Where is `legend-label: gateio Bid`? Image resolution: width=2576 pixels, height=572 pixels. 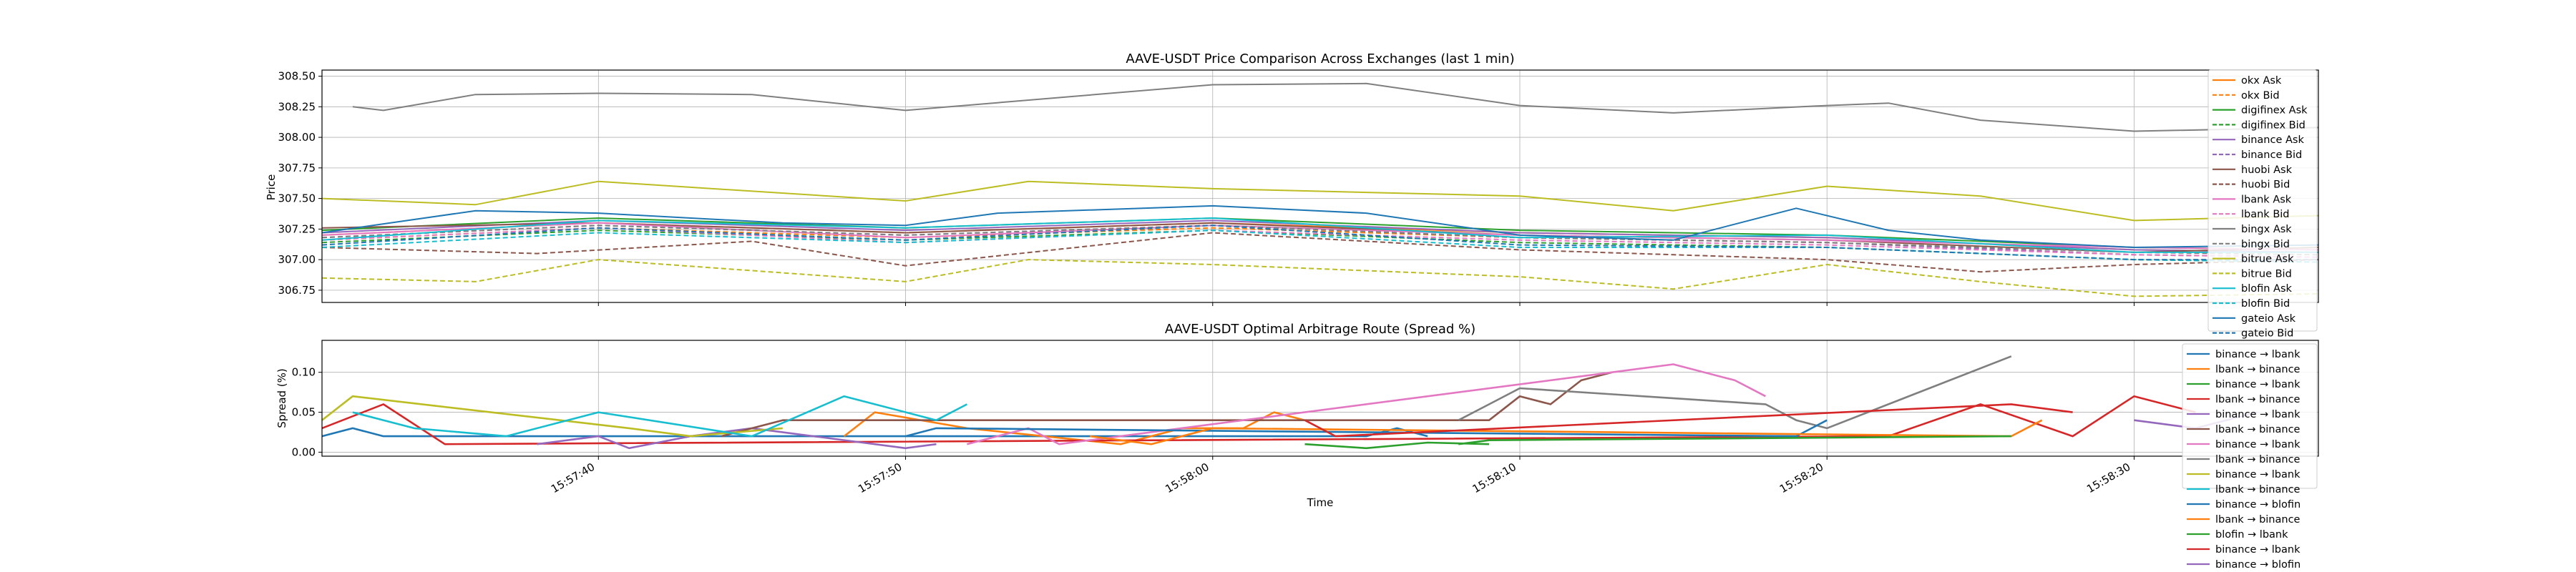
legend-label: gateio Bid is located at coordinates (2267, 334).